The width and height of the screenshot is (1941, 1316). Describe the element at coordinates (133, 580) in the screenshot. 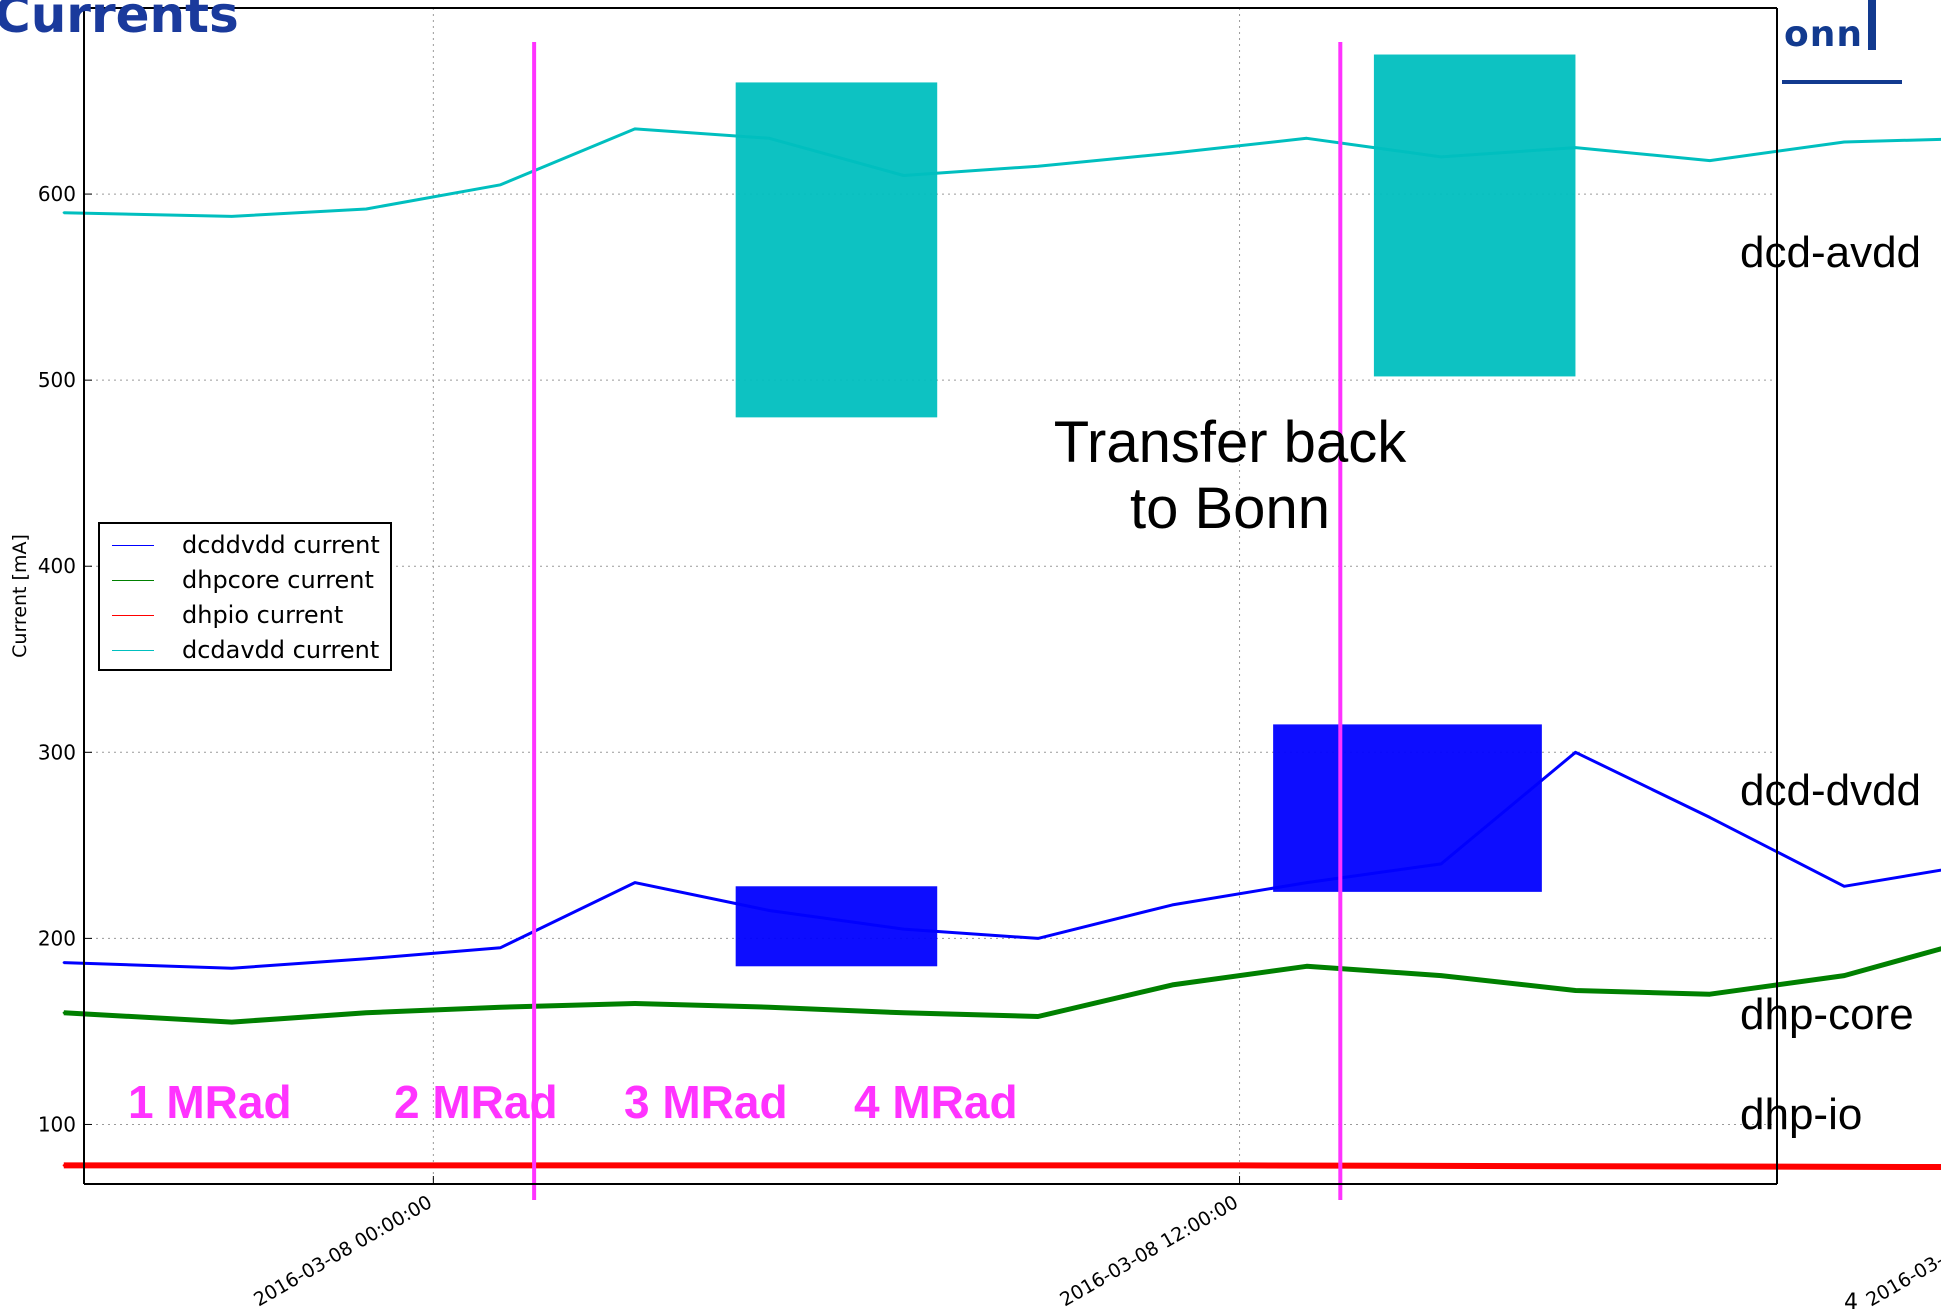

I see `legend-line-dhpcore` at that location.